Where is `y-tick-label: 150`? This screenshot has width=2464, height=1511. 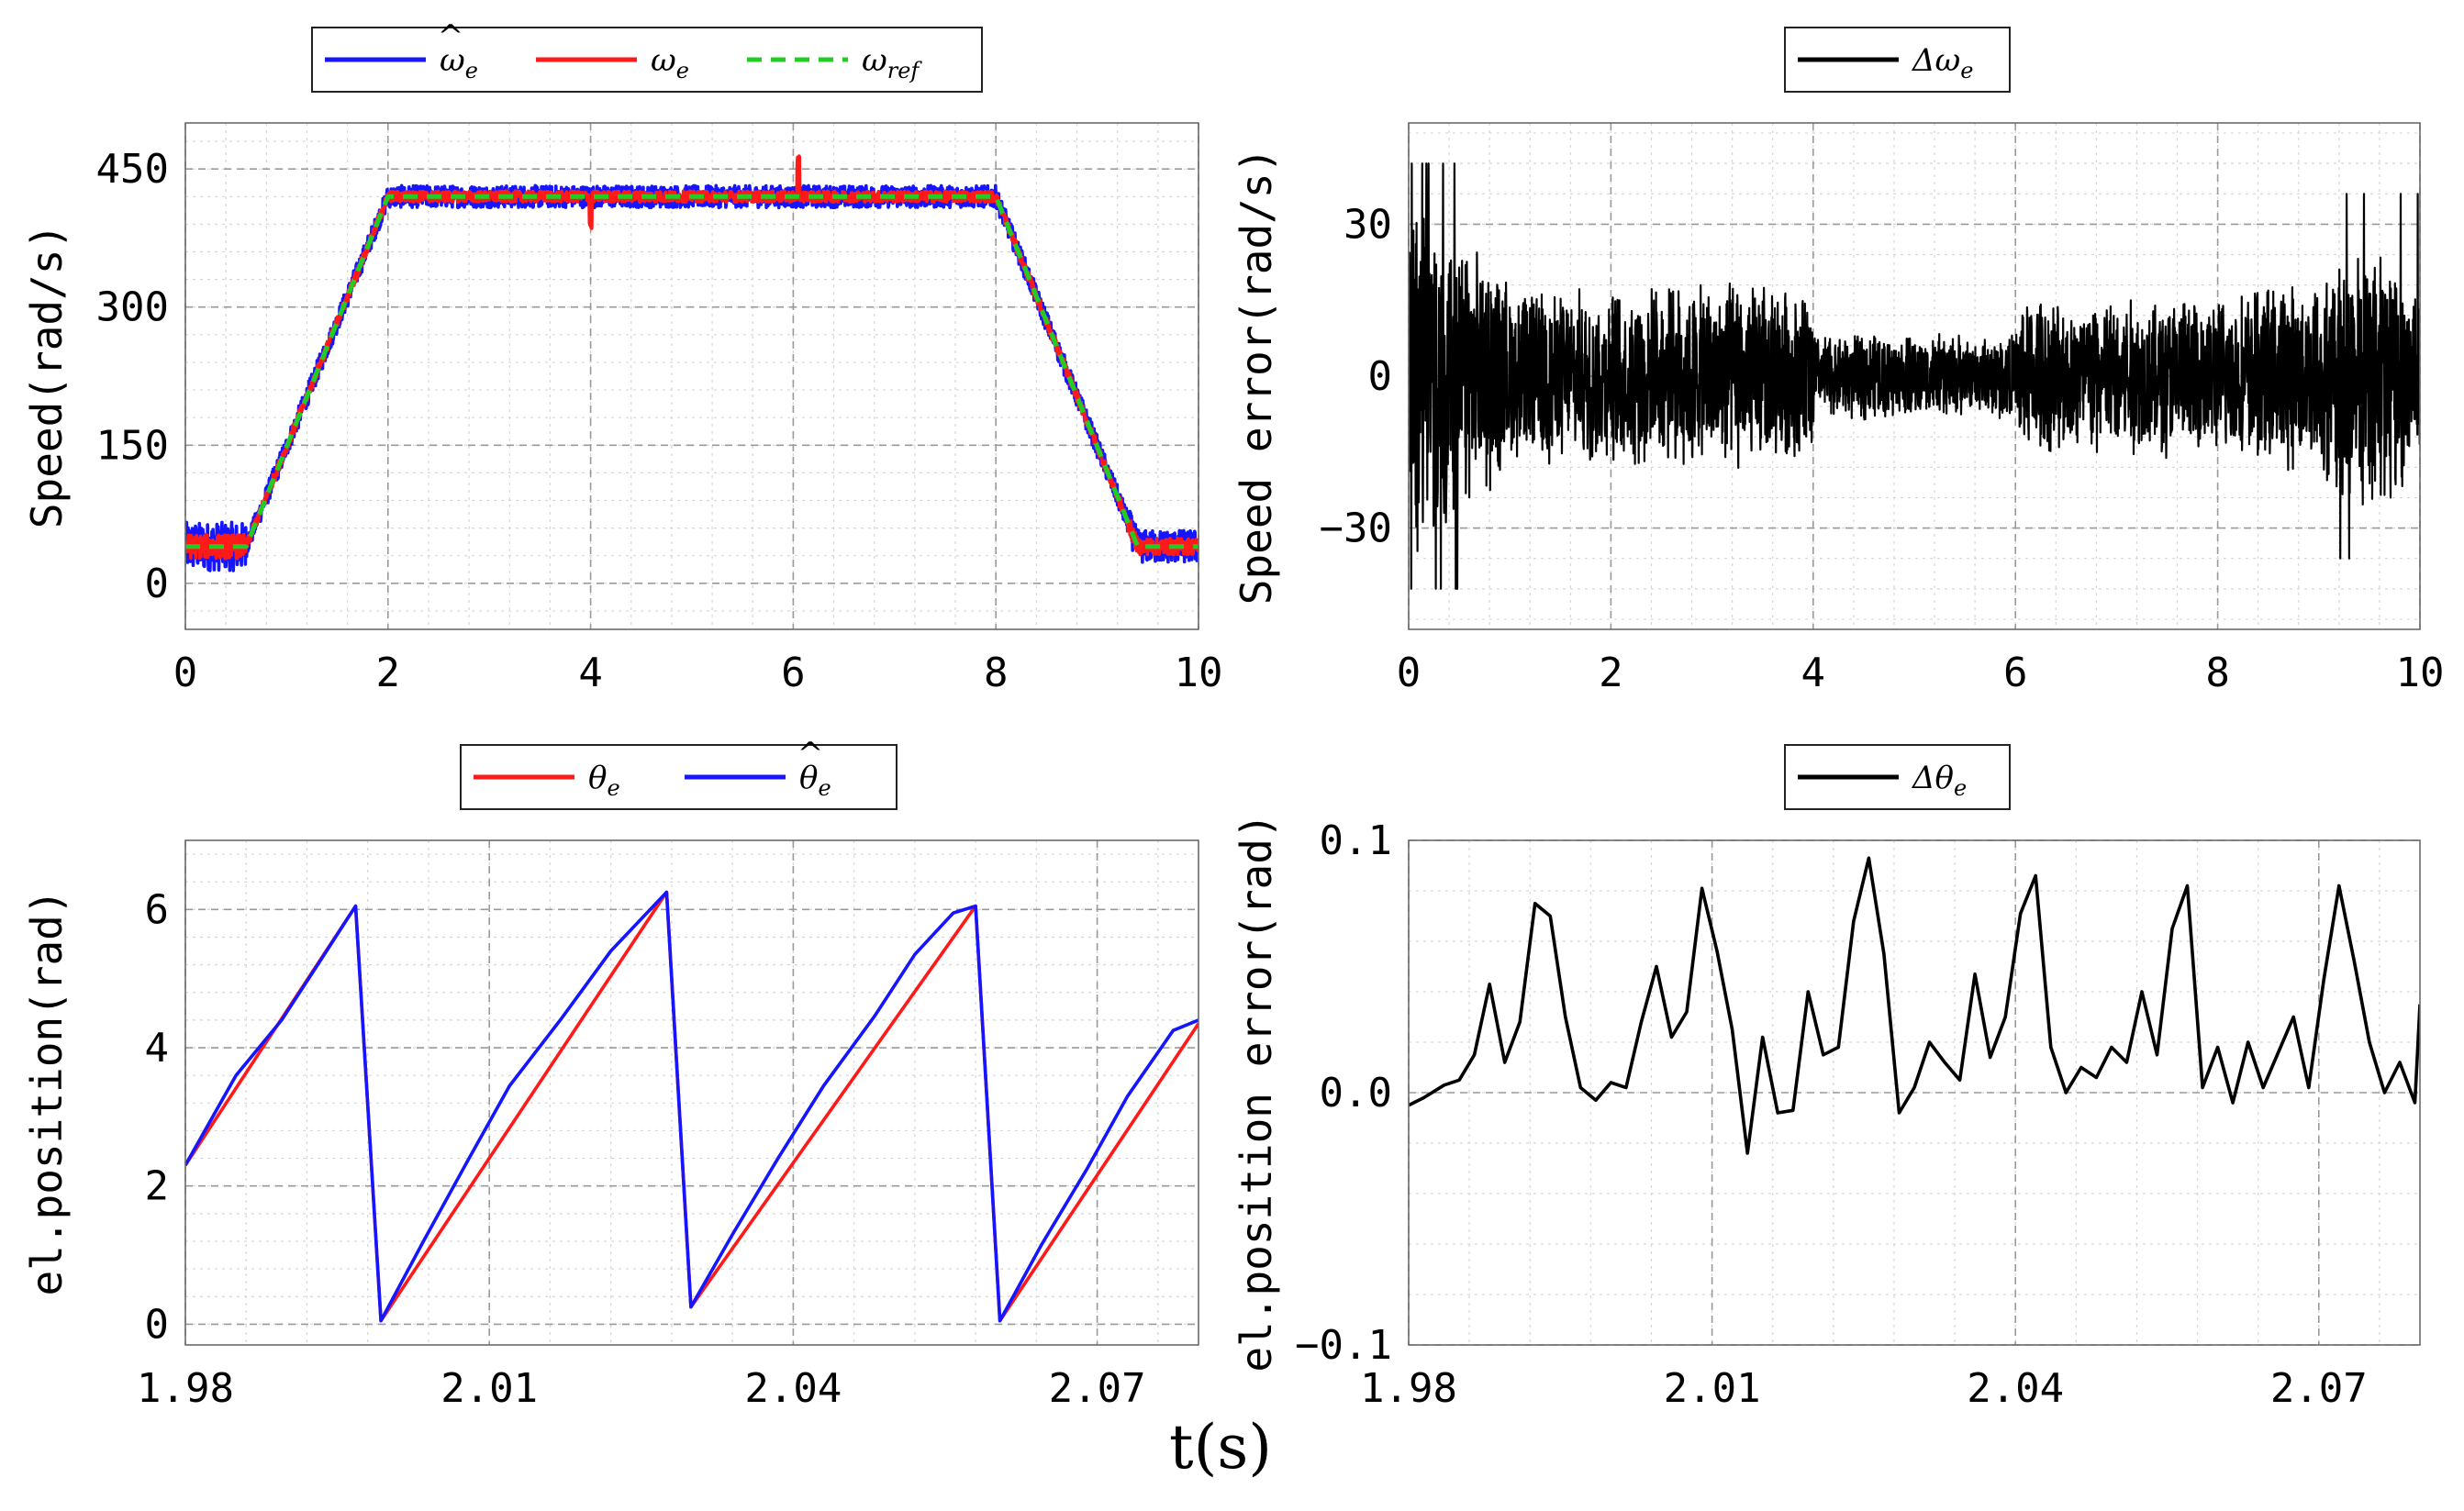 y-tick-label: 150 is located at coordinates (133, 445).